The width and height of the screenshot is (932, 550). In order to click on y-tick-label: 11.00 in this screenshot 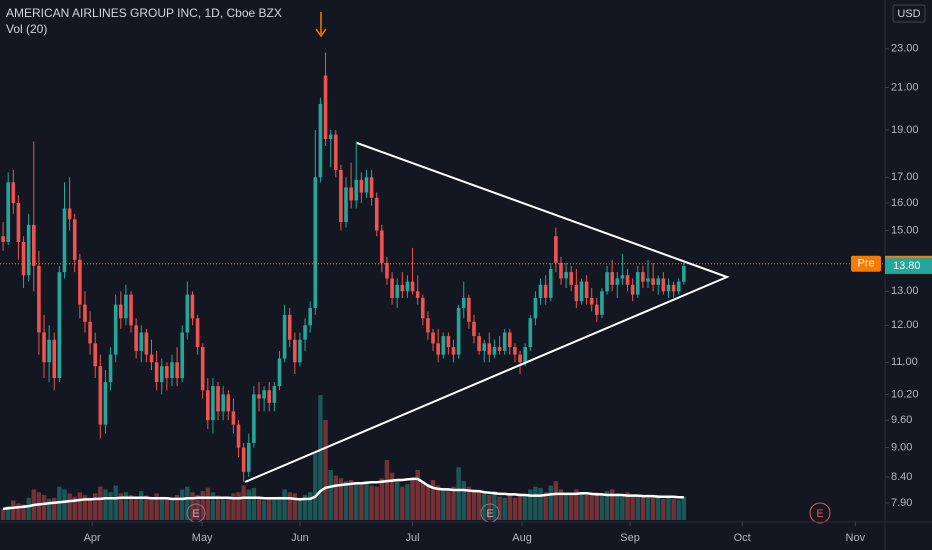, I will do `click(904, 362)`.